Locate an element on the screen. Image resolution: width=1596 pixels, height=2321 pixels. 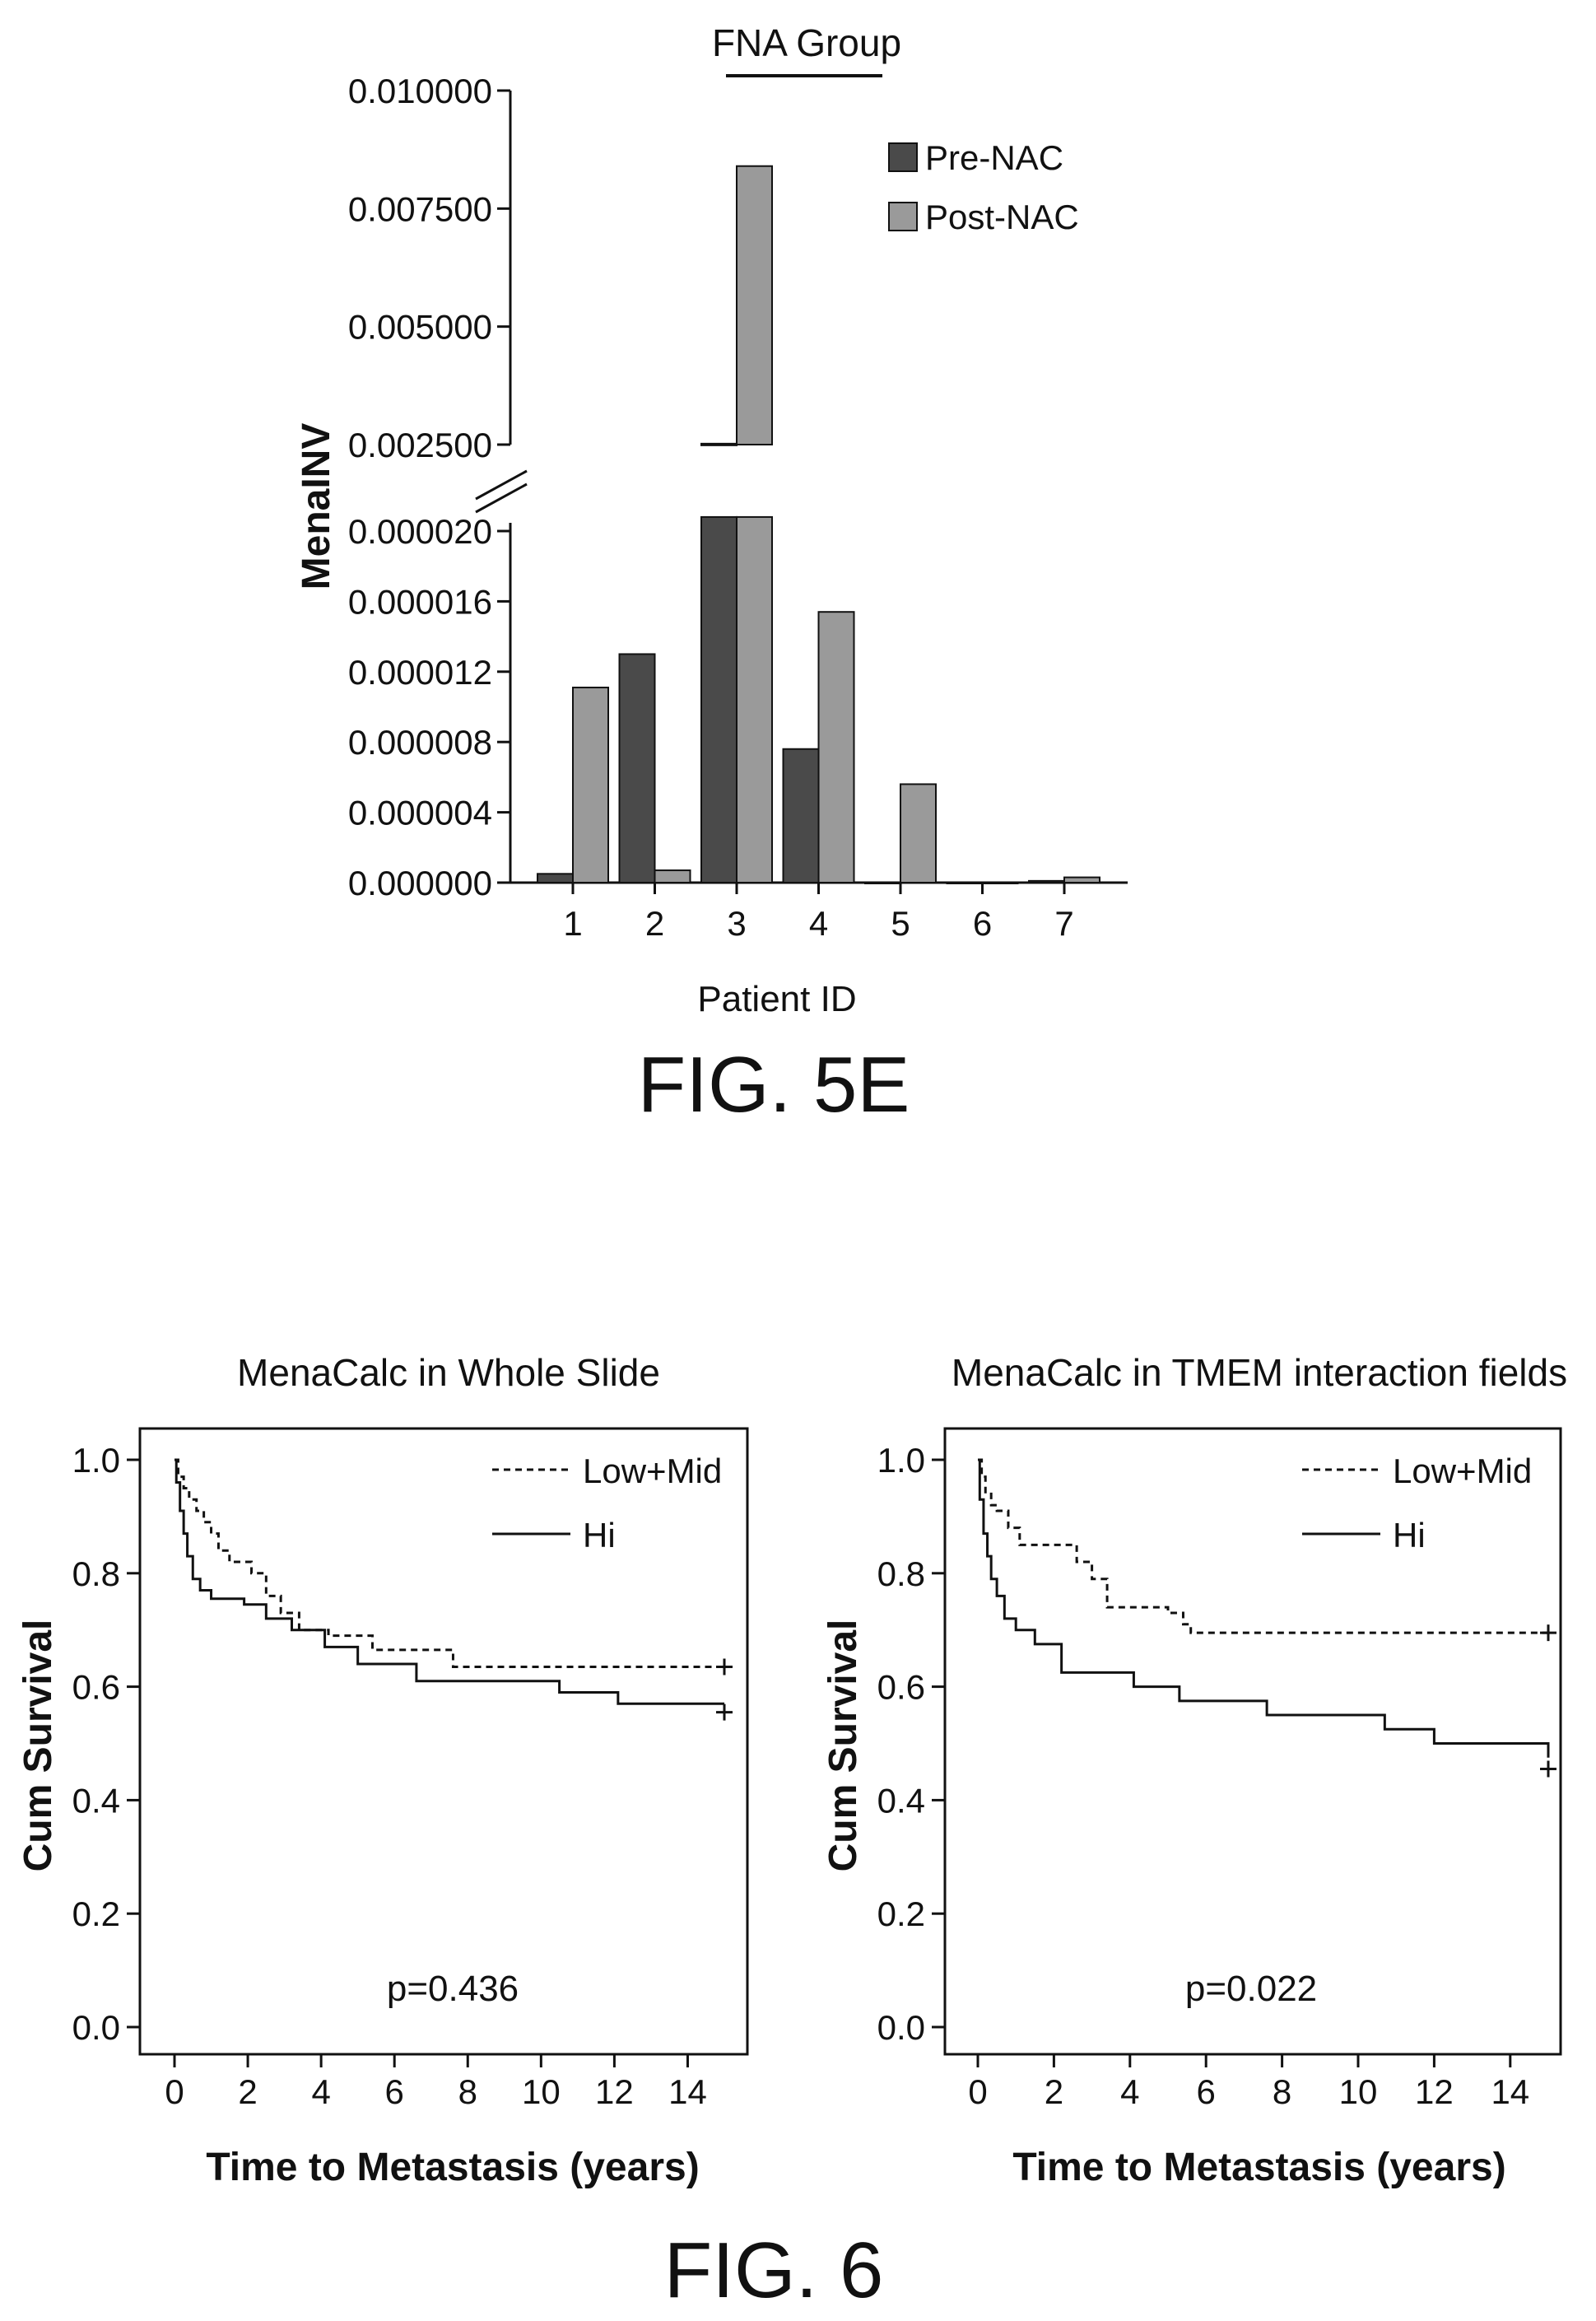
km-right-title: MenaCalc in TMEM interaction fields is located at coordinates (1259, 1373).